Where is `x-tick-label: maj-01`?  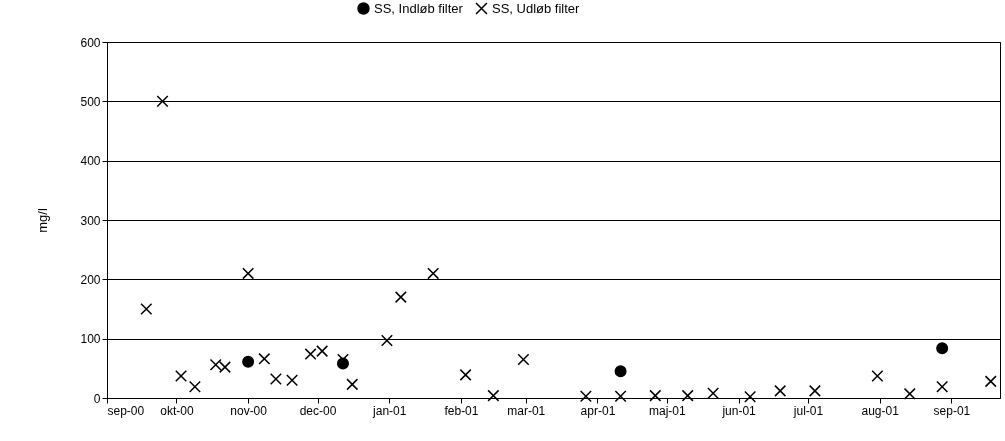
x-tick-label: maj-01 is located at coordinates (668, 410).